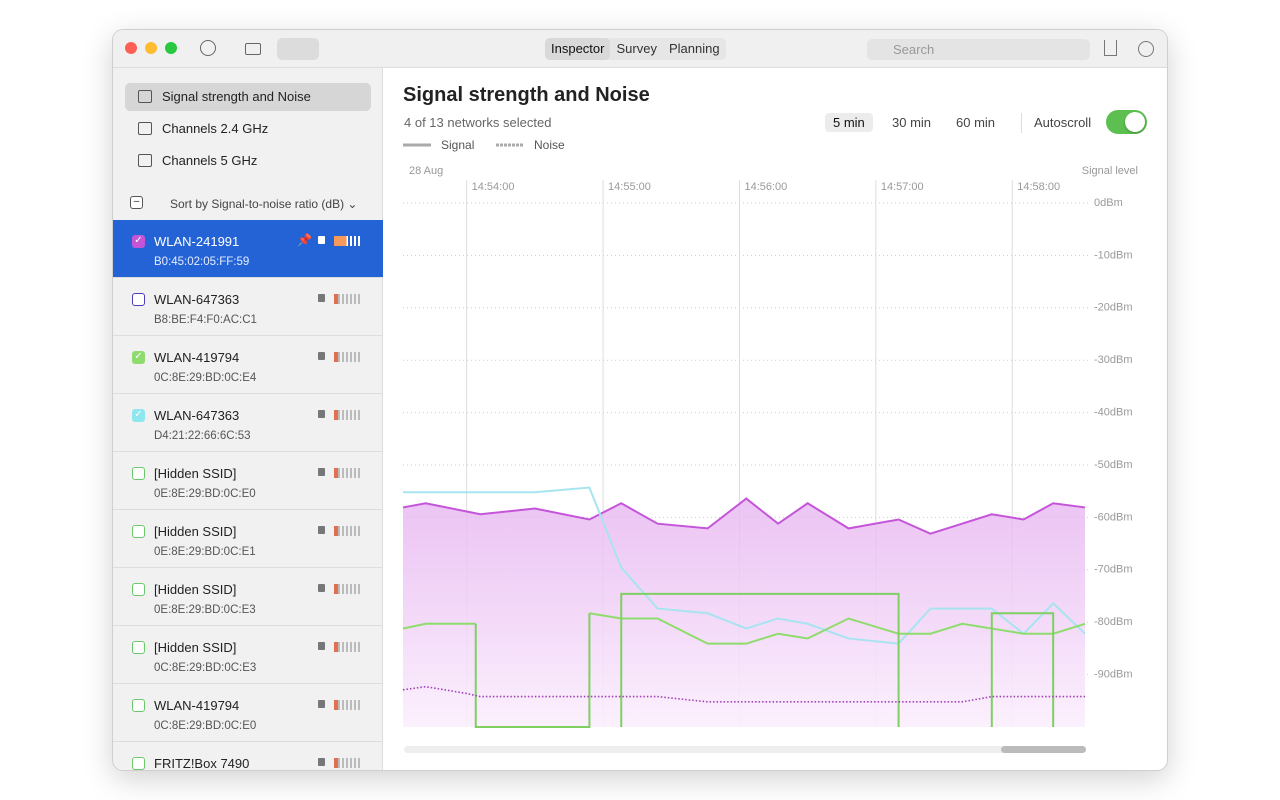 The width and height of the screenshot is (1280, 800). I want to click on mac-address: 0E:8E:29:BD:0C:E1, so click(205, 552).